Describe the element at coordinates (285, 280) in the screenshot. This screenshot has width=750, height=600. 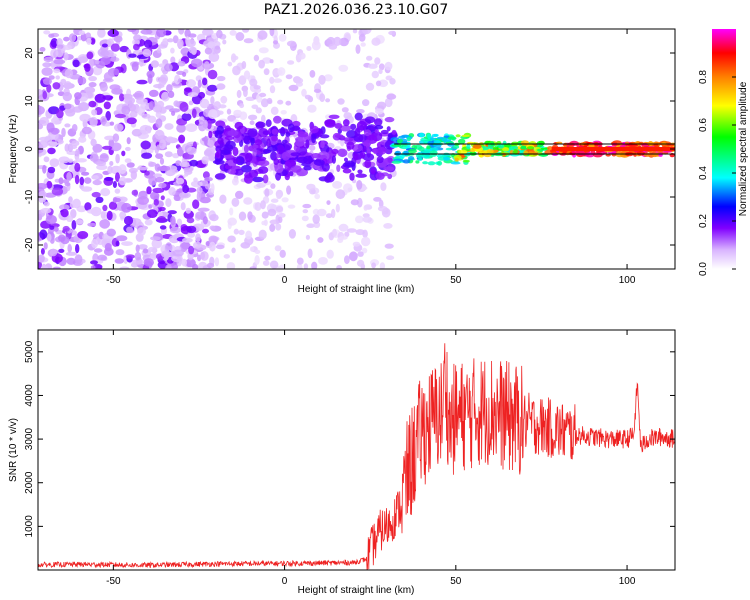
I see `spectrogram-x-tick-label: 0` at that location.